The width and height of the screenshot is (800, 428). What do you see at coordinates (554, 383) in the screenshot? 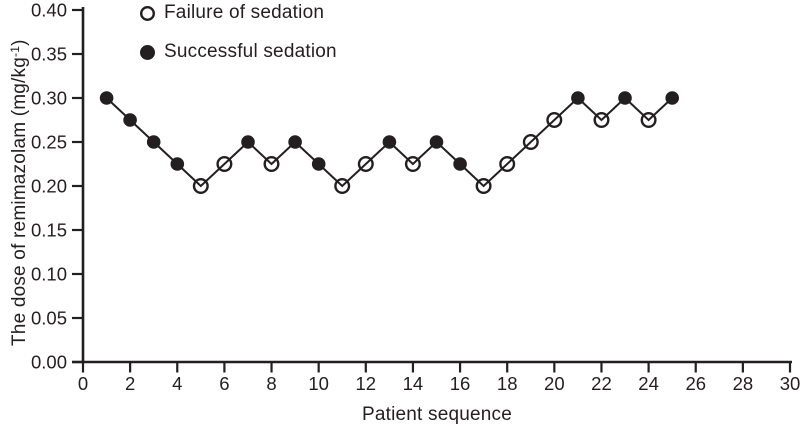
I see `x-tick-label: 20` at bounding box center [554, 383].